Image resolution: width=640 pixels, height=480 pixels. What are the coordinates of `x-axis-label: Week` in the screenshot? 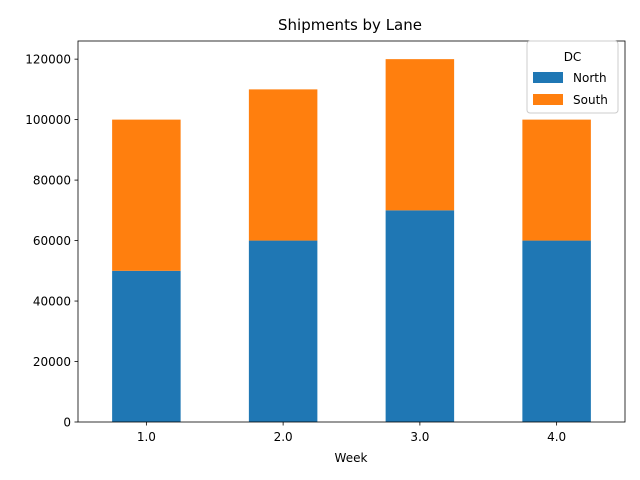 It's located at (351, 458).